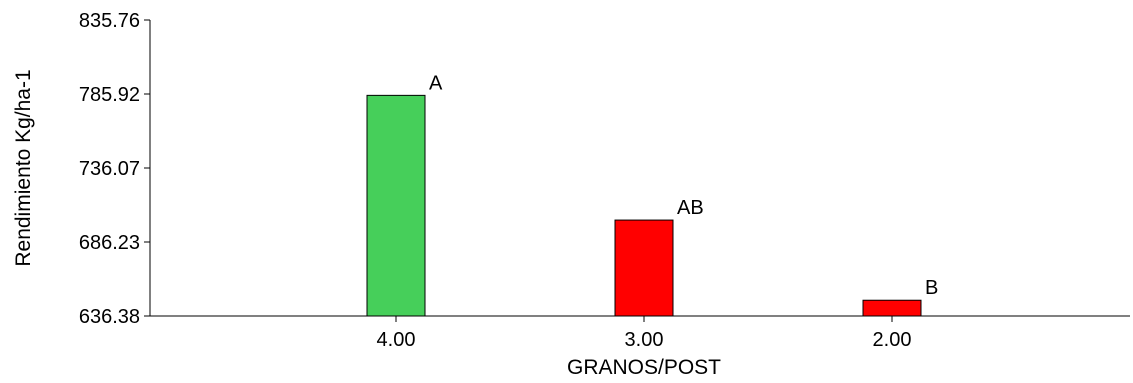 Image resolution: width=1133 pixels, height=383 pixels. I want to click on y-tick-label: 736.07, so click(109, 169).